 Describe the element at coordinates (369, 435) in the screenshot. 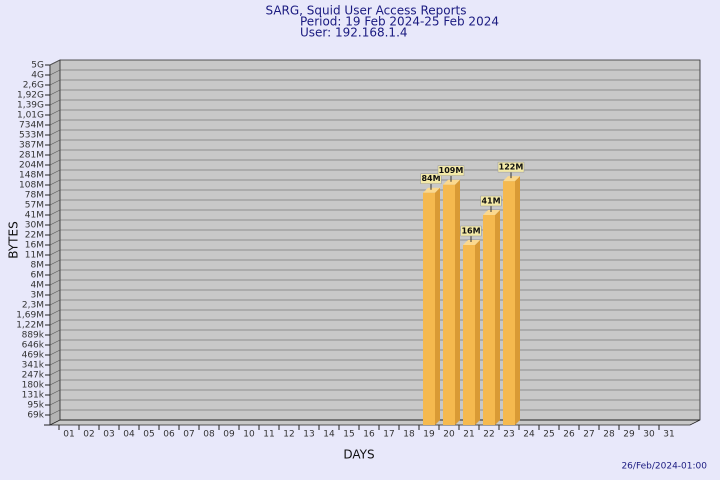

I see `x-tick-label: 16` at that location.